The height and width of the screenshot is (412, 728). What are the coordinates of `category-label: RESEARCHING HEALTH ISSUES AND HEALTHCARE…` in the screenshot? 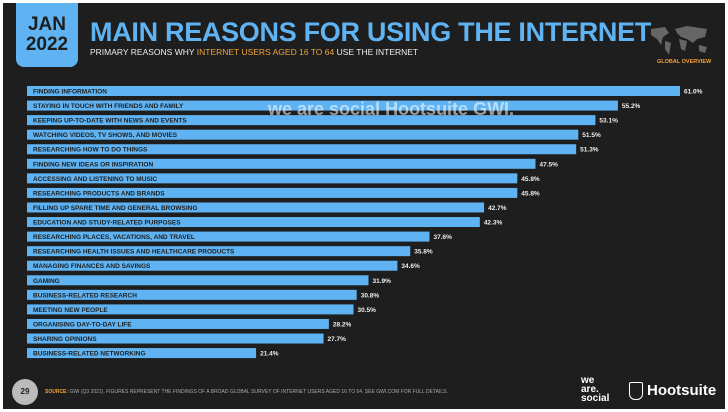 It's located at (134, 252).